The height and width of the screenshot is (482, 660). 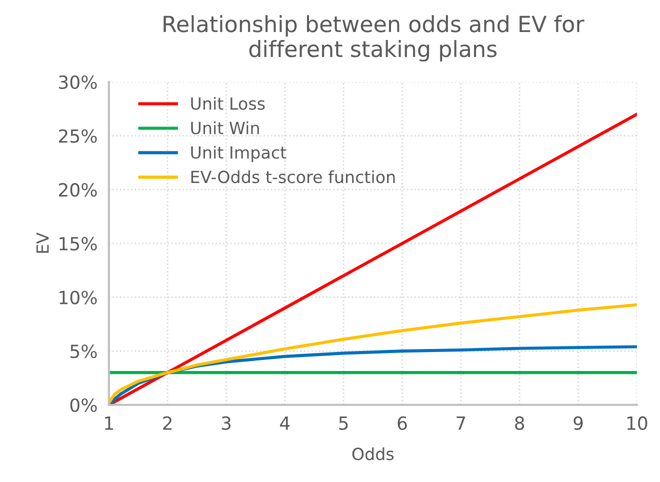 I want to click on x-tick-label: 10, so click(x=637, y=423).